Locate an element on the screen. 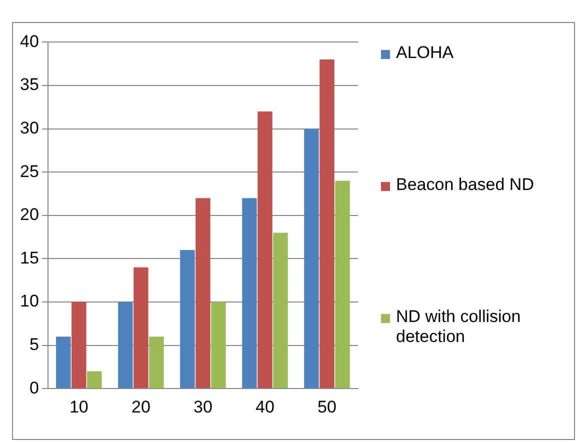  y-tick-label: 0 is located at coordinates (34, 388).